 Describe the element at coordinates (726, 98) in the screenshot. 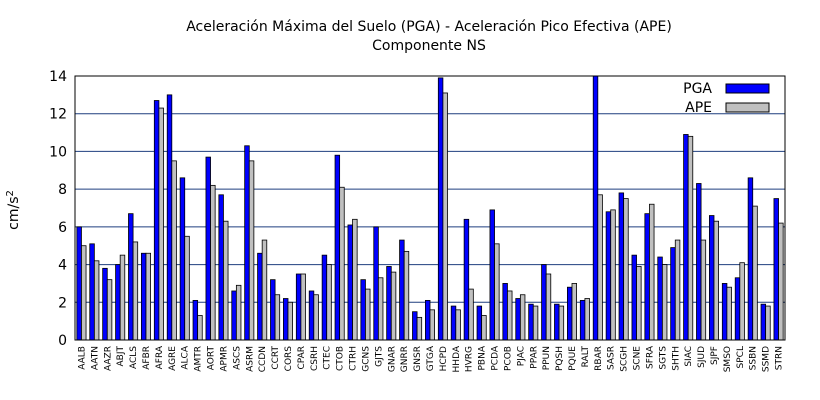

I see `legend: PGA APE` at that location.